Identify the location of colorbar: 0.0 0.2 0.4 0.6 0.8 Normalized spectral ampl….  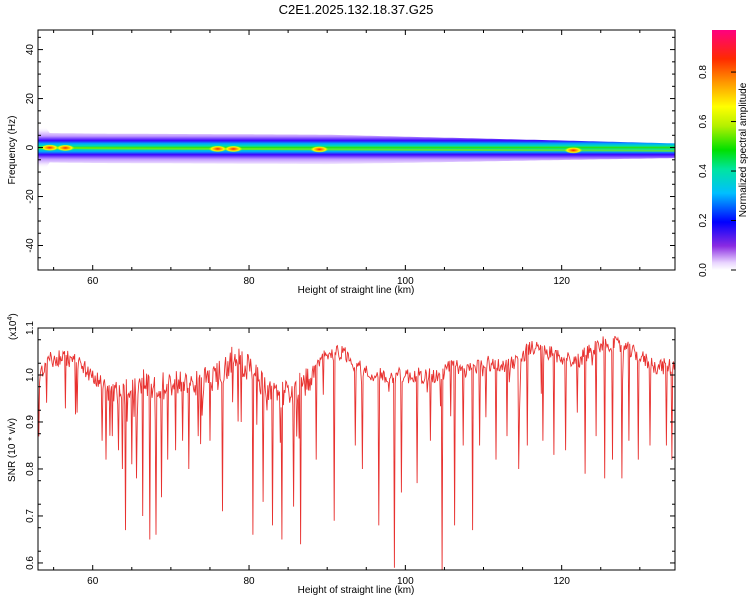
(723, 153).